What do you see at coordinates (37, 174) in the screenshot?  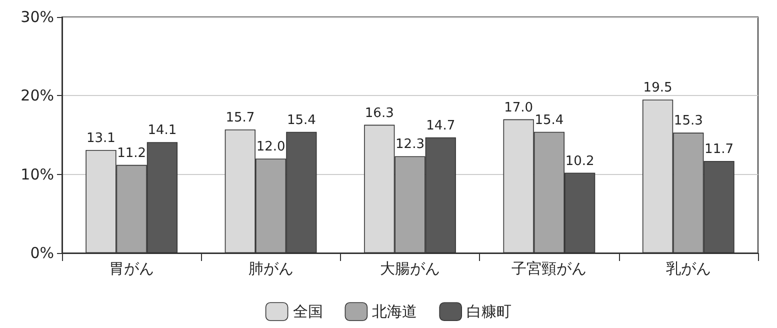 I see `y-tick-label: 10%` at bounding box center [37, 174].